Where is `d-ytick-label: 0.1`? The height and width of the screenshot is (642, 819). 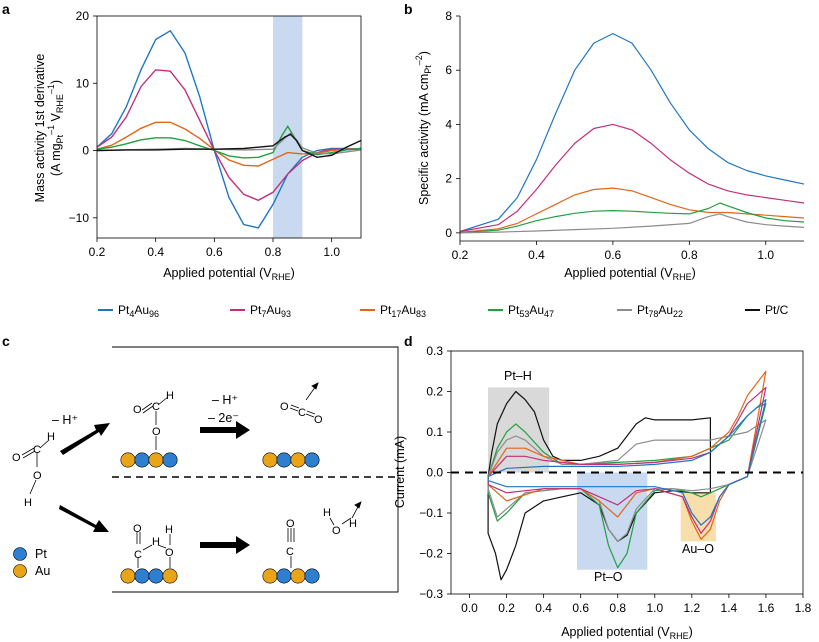
d-ytick-label: 0.1 is located at coordinates (434, 432).